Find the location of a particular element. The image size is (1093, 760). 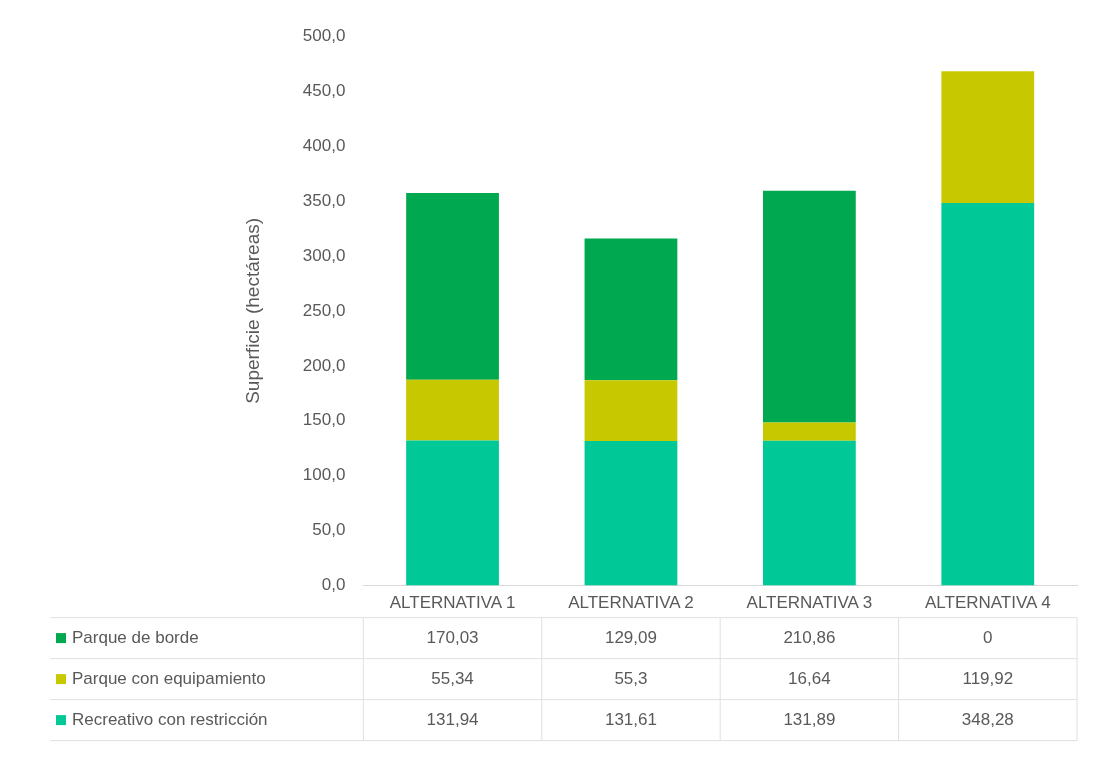

y-tick-label: 500,0 is located at coordinates (324, 35).